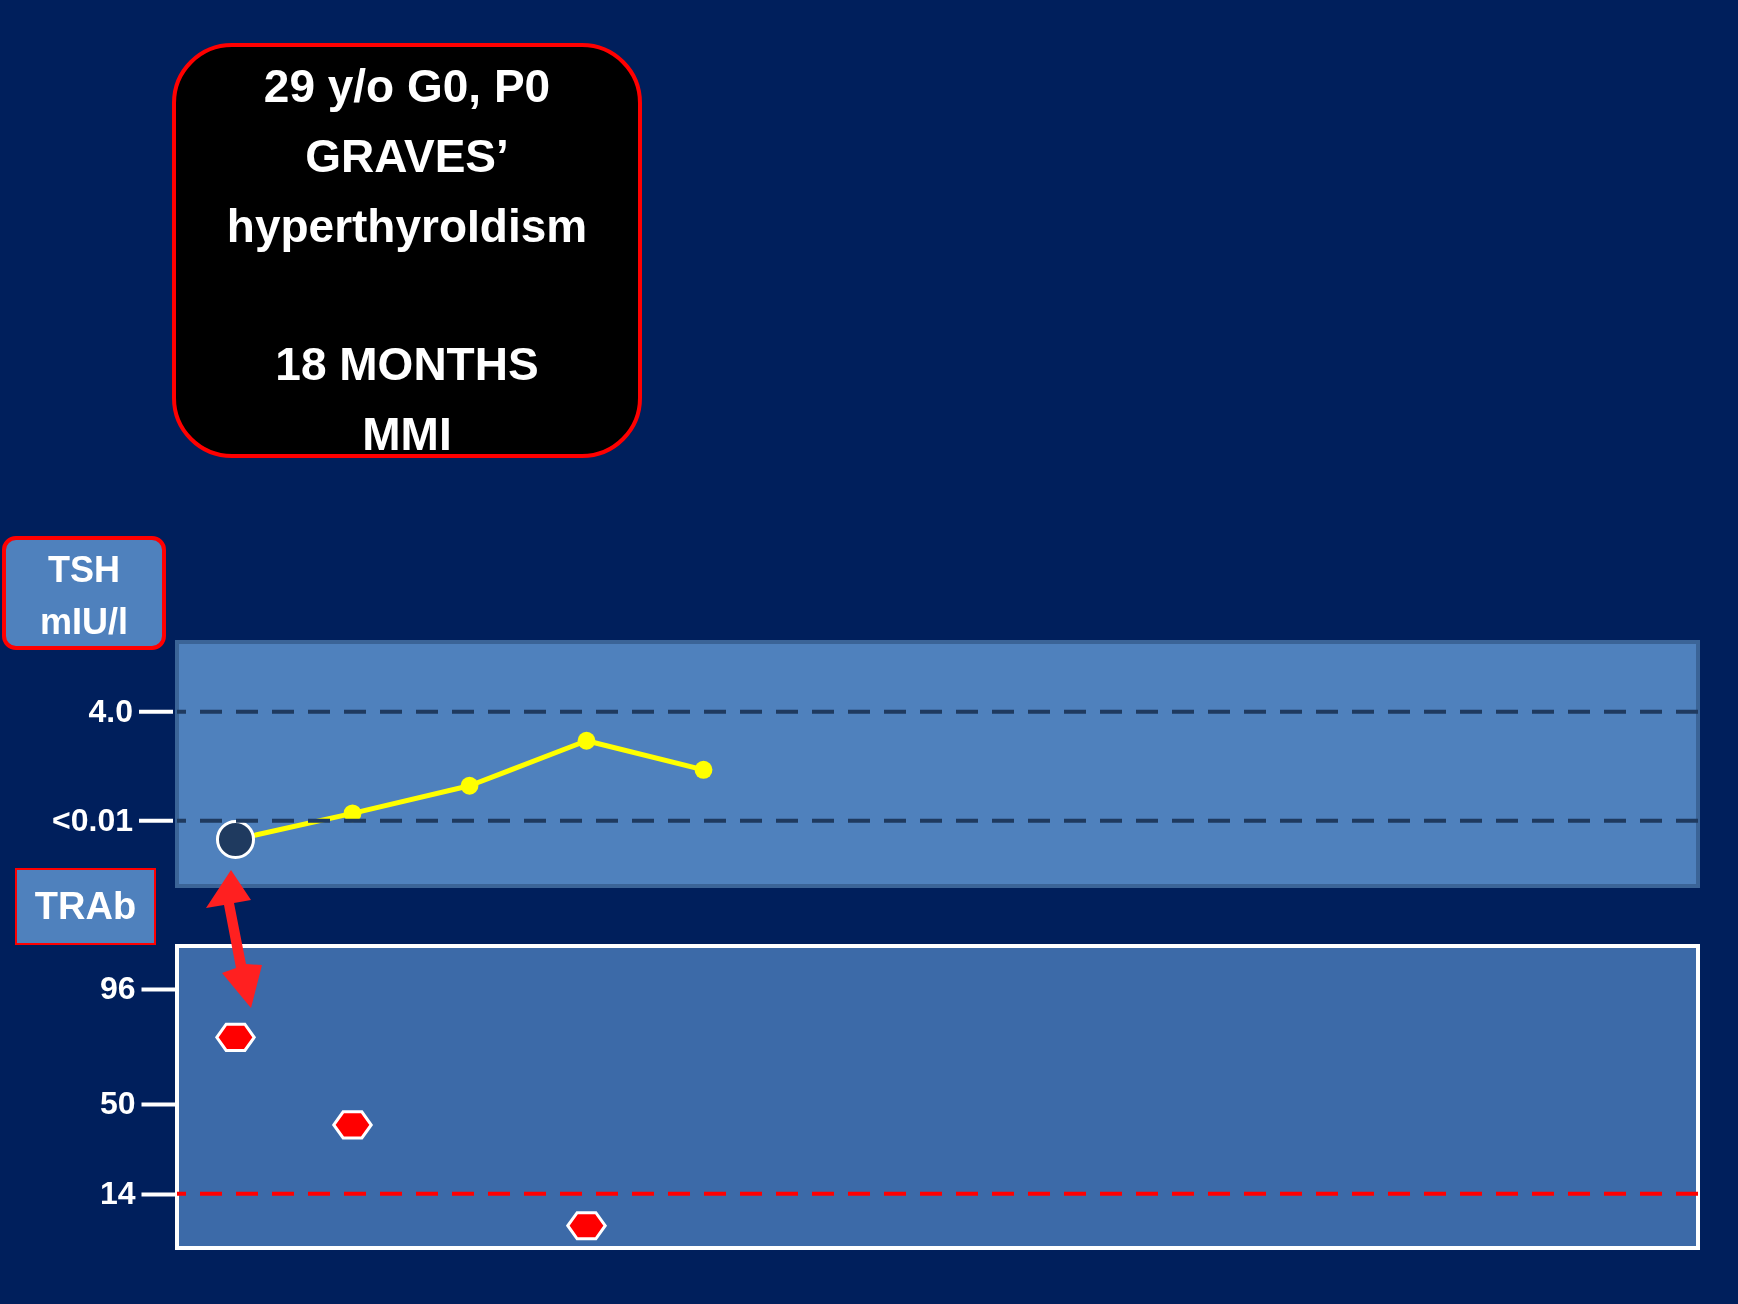 The height and width of the screenshot is (1304, 1738). I want to click on y-axis-title: TSH mIU/l, so click(84, 593).